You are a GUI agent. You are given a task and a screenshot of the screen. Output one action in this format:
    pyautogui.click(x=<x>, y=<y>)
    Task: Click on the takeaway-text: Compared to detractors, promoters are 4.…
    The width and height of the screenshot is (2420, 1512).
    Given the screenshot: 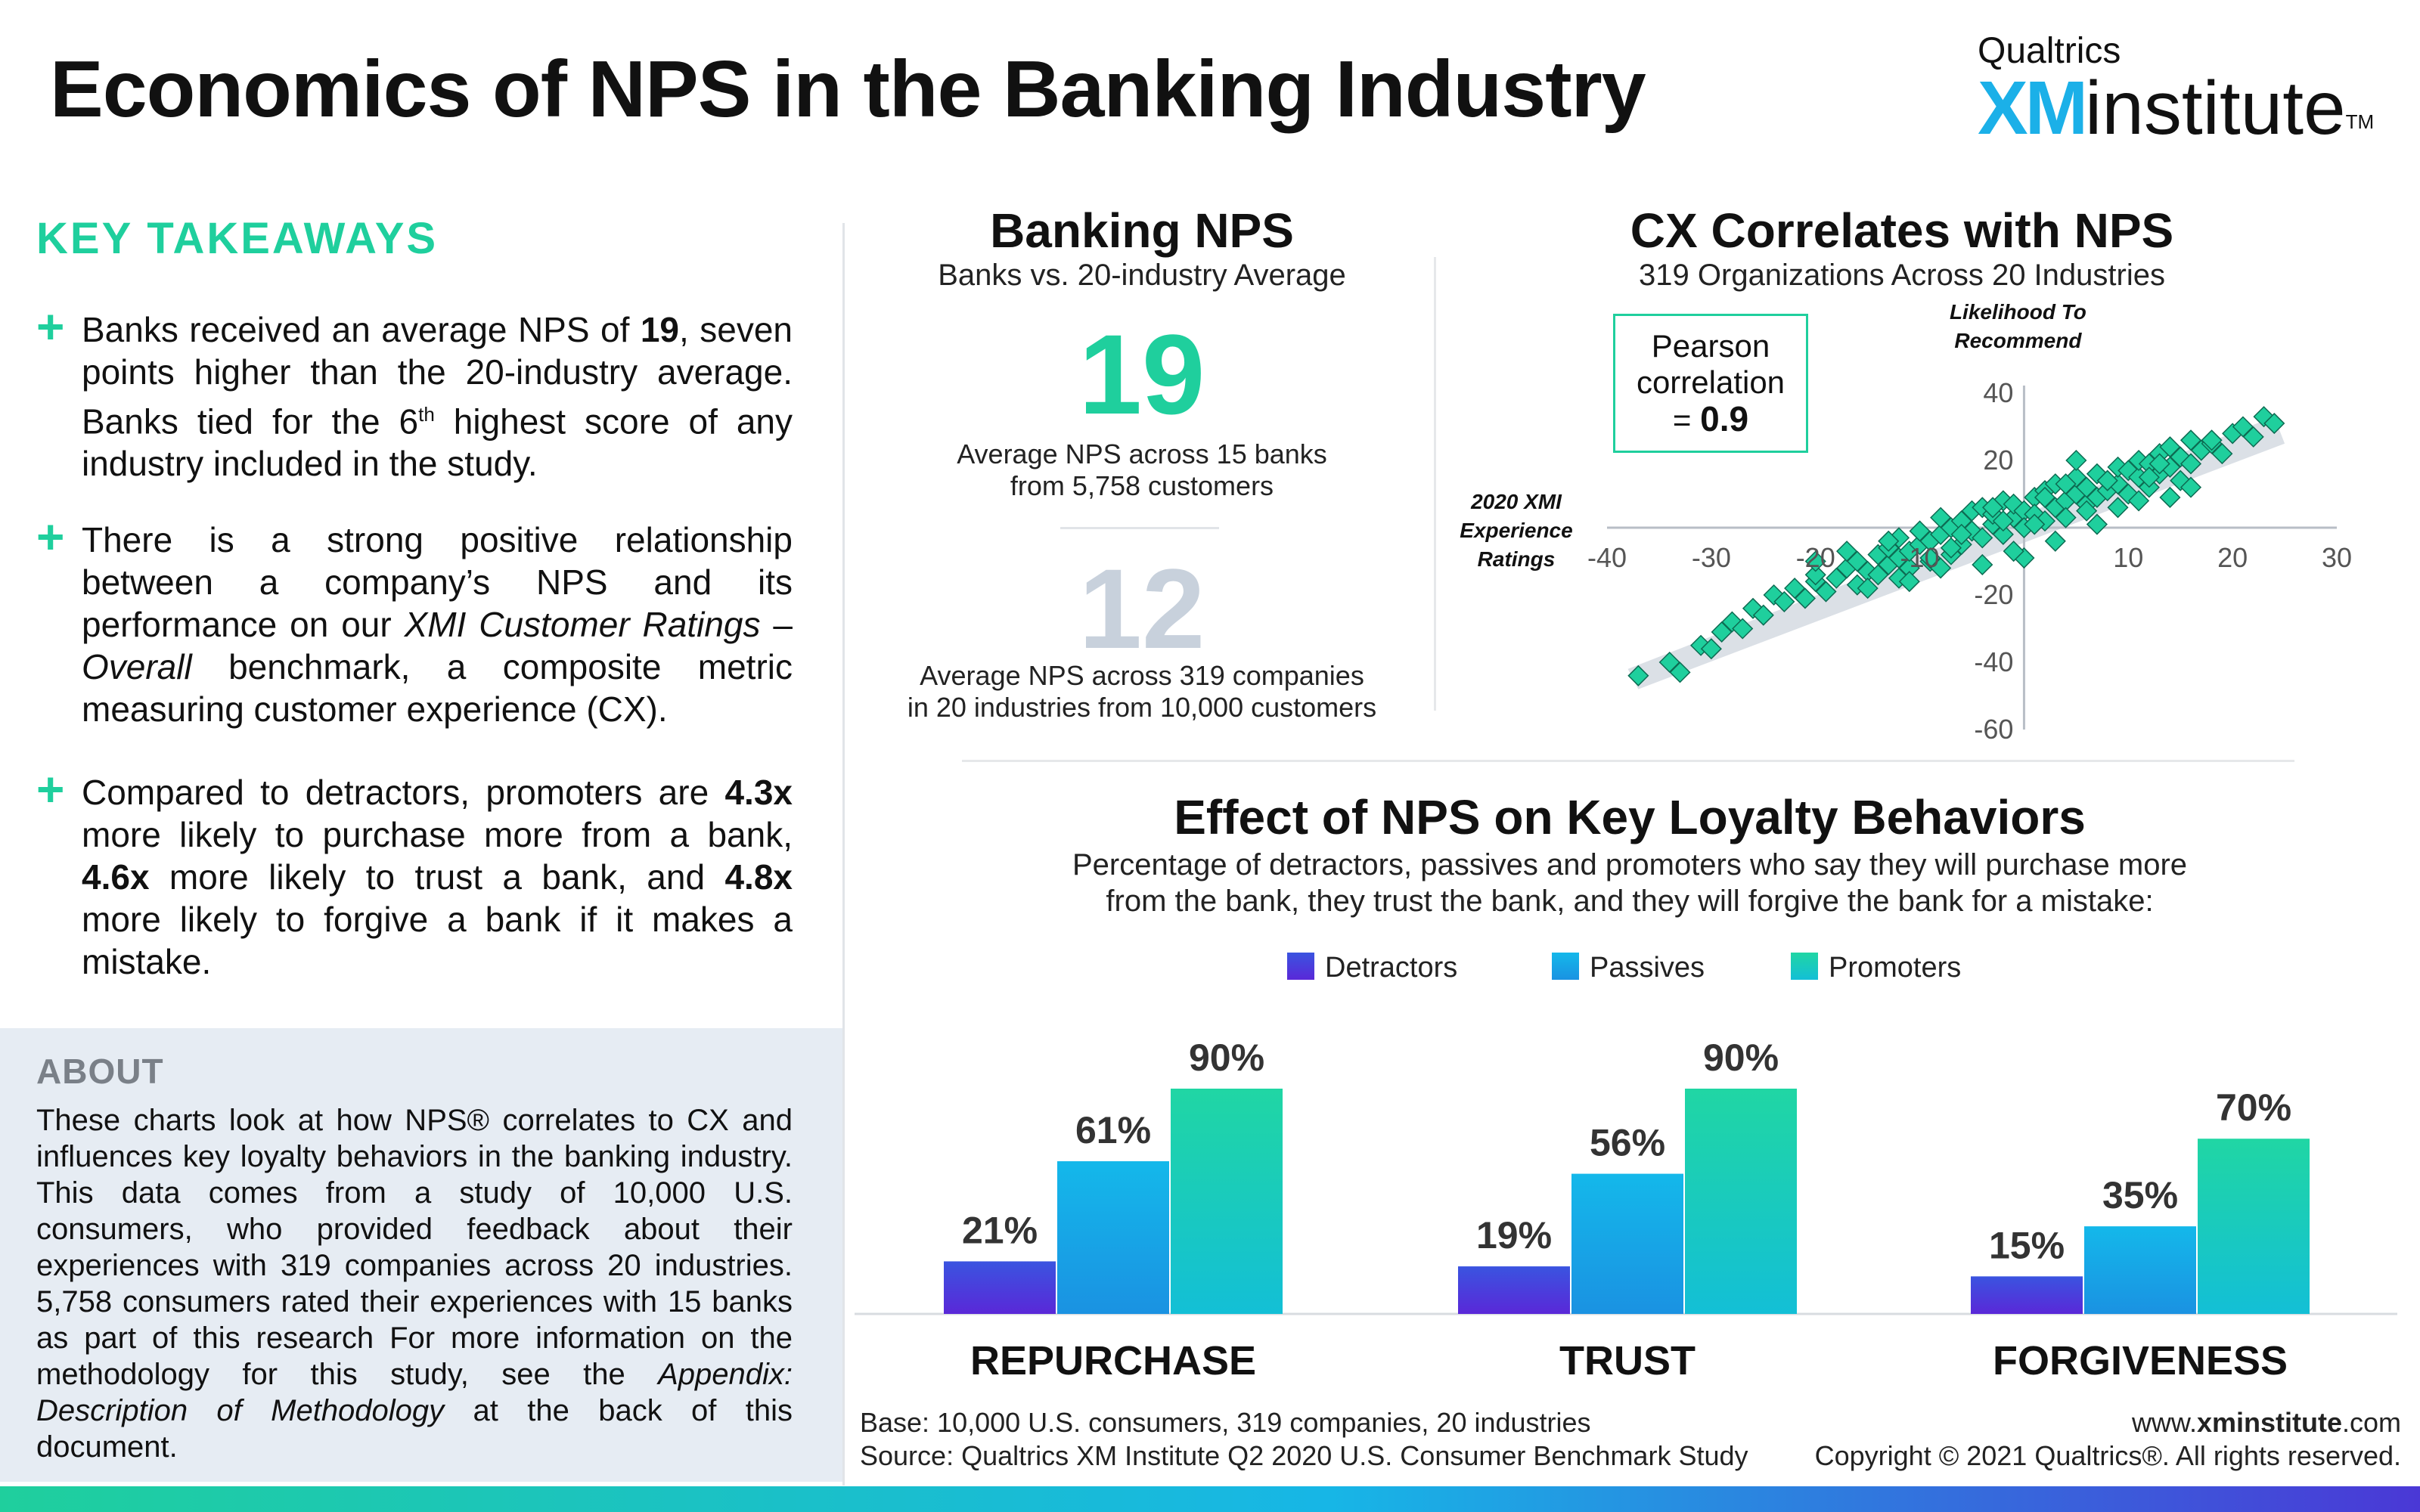 What is the action you would take?
    pyautogui.click(x=437, y=877)
    